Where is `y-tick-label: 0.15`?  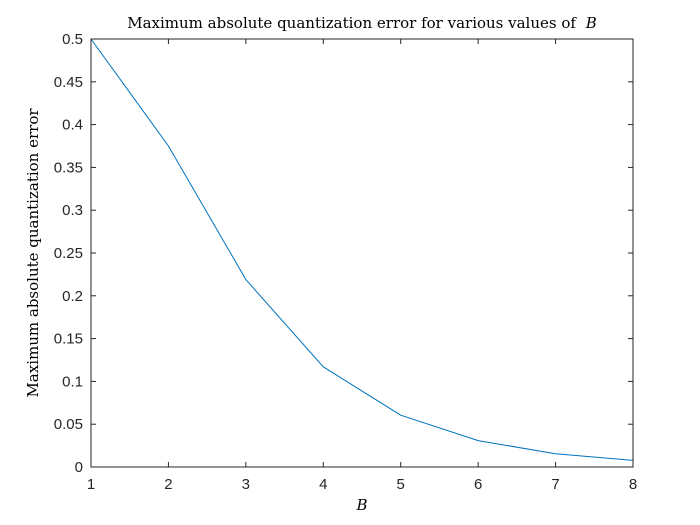 y-tick-label: 0.15 is located at coordinates (68, 339).